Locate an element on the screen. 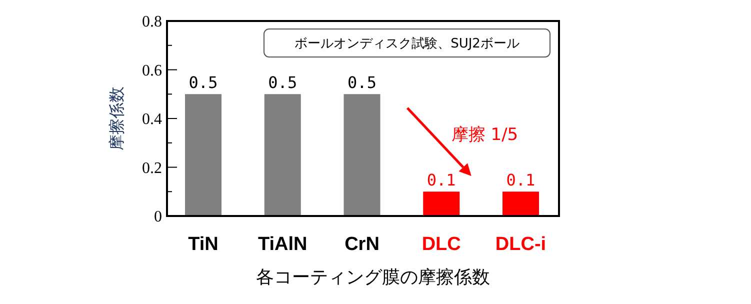 This screenshot has width=751, height=304. note-box: ボールオンディスク試験、SUJ2ボール is located at coordinates (407, 43).